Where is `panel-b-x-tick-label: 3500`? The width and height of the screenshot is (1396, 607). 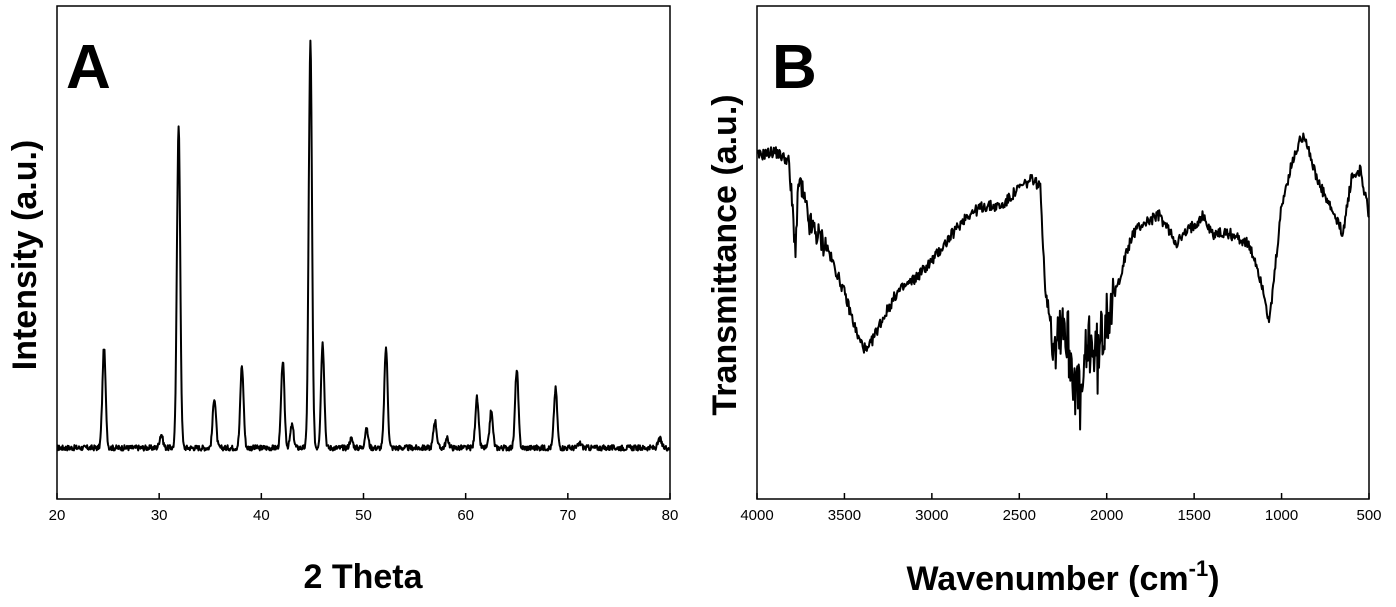 panel-b-x-tick-label: 3500 is located at coordinates (844, 515).